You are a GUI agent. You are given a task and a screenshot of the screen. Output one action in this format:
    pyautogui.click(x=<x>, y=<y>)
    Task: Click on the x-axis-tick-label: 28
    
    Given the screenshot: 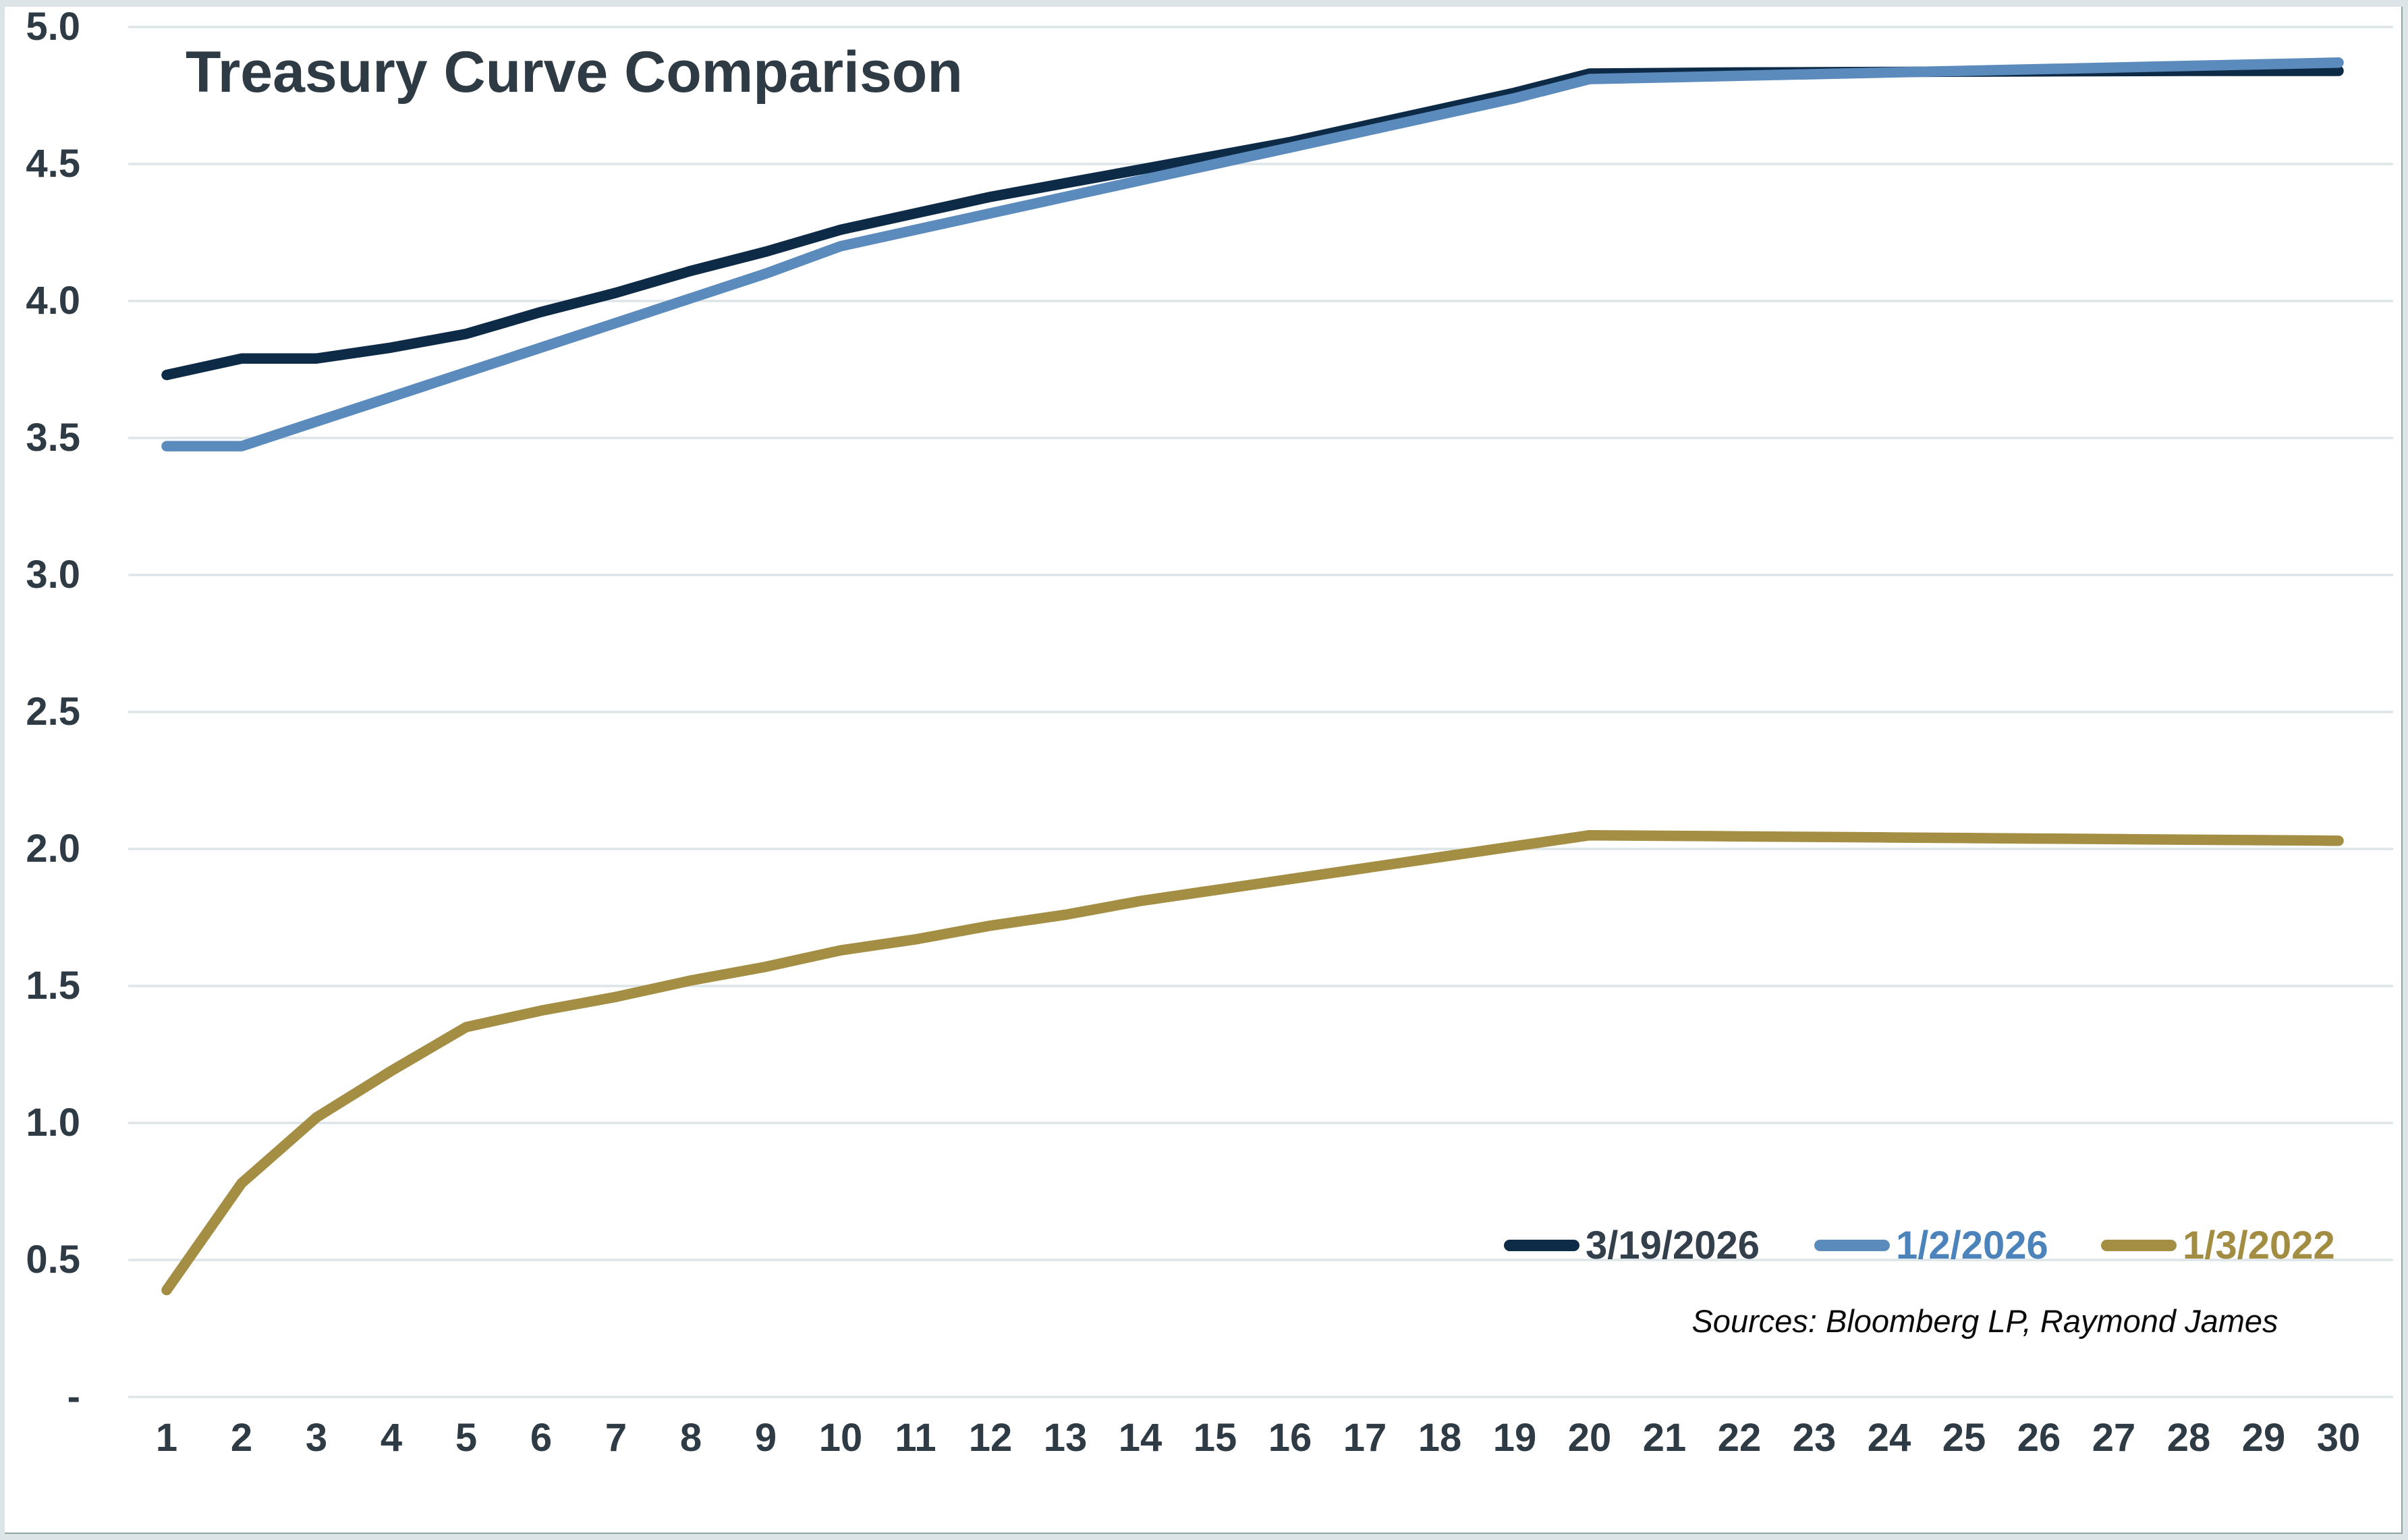 What is the action you would take?
    pyautogui.click(x=2188, y=1438)
    